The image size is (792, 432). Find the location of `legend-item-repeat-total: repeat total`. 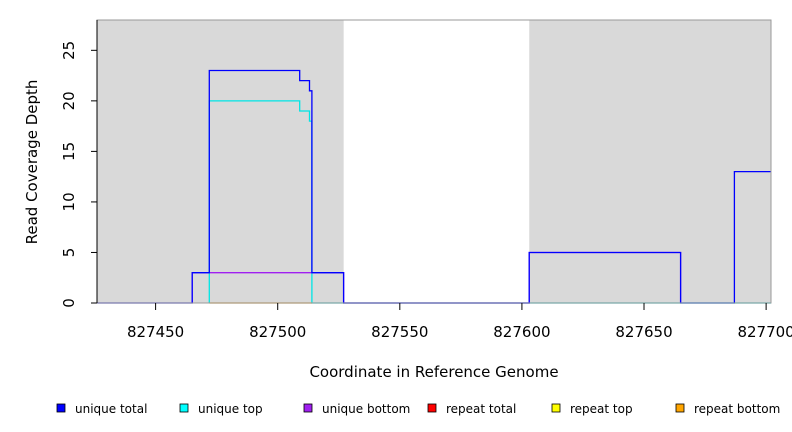

legend-item-repeat-total: repeat total is located at coordinates (471, 409).